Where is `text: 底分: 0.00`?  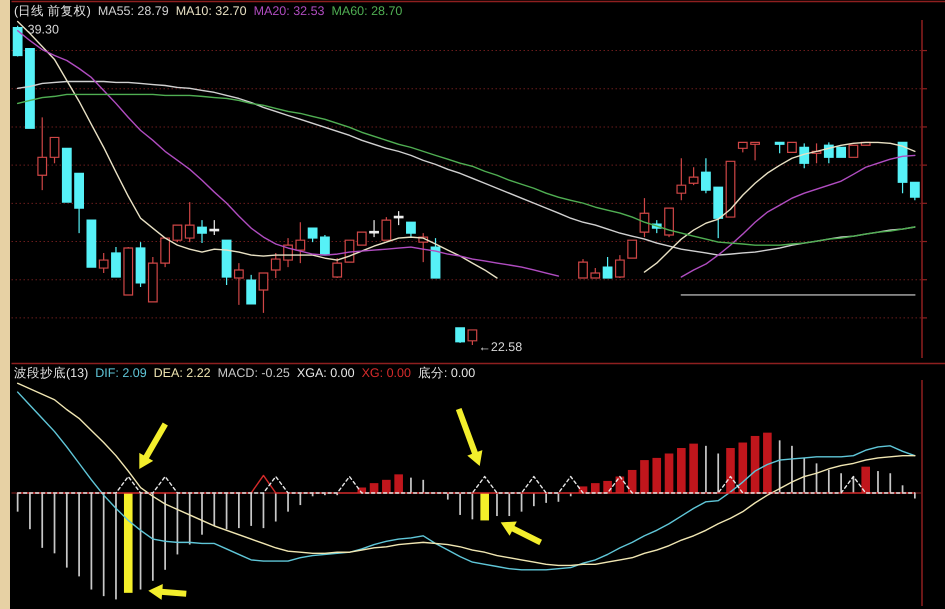 text: 底分: 0.00 is located at coordinates (447, 373).